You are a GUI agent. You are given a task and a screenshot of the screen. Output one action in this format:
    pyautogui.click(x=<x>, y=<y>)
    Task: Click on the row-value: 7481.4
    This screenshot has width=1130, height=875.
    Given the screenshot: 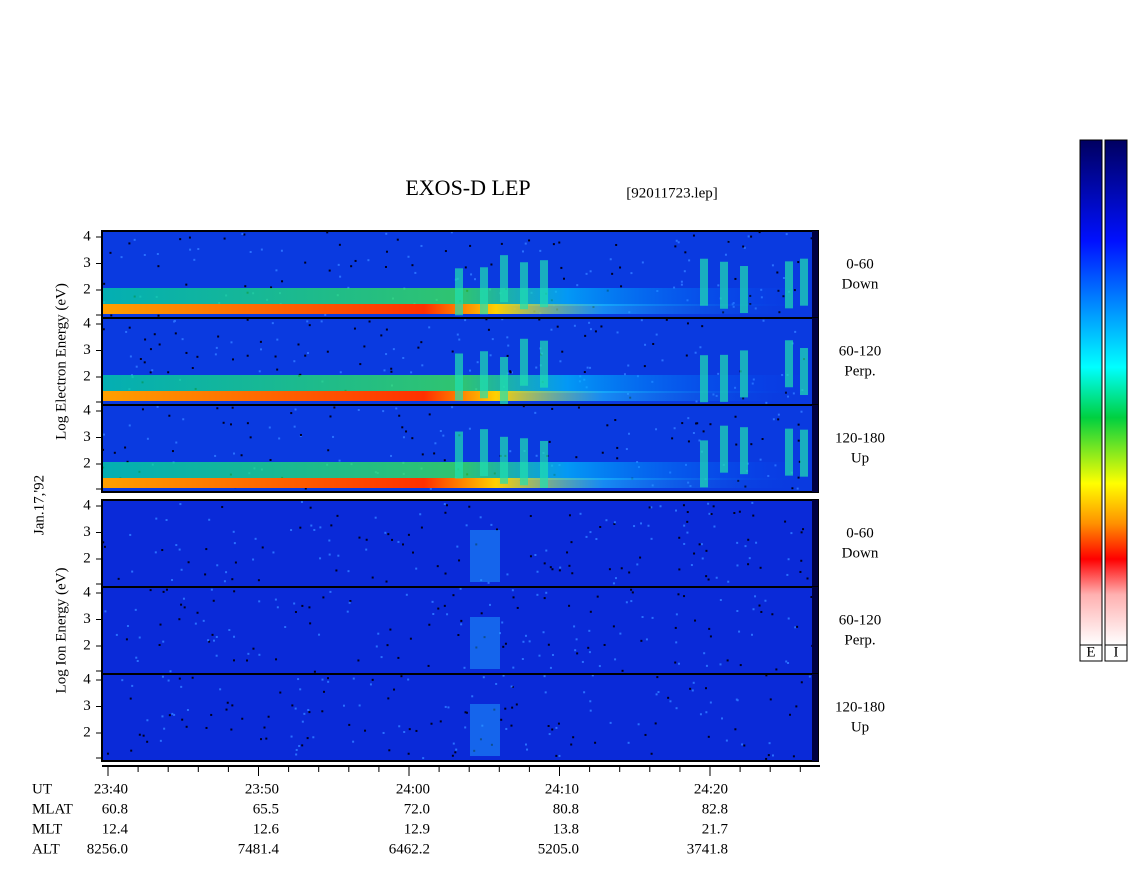 What is the action you would take?
    pyautogui.click(x=259, y=849)
    